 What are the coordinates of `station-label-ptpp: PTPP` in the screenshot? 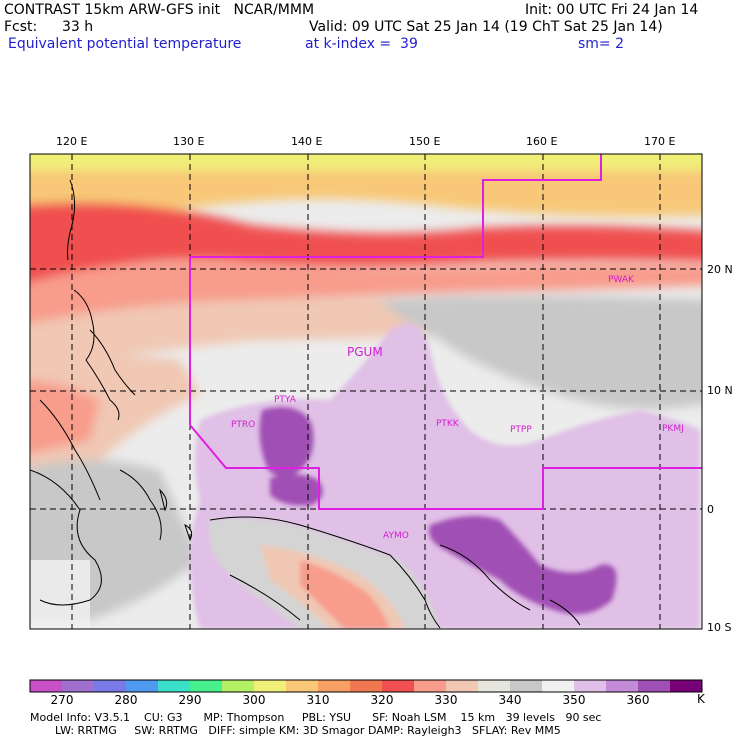 It's located at (521, 430).